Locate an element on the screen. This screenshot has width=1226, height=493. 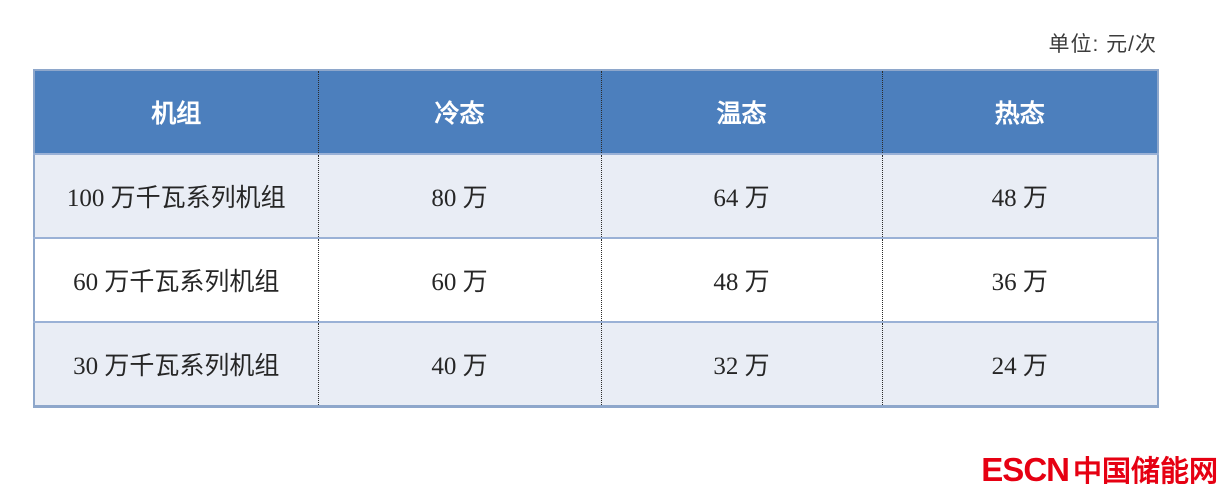
cell-hot-value: 48 万 is located at coordinates (1020, 195).